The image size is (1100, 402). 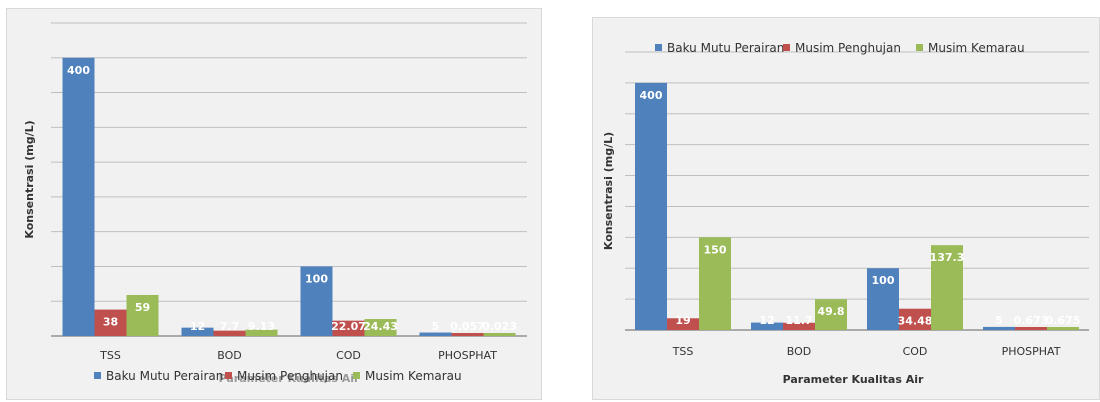 I want to click on right-data-label: 137.3, so click(x=947, y=257).